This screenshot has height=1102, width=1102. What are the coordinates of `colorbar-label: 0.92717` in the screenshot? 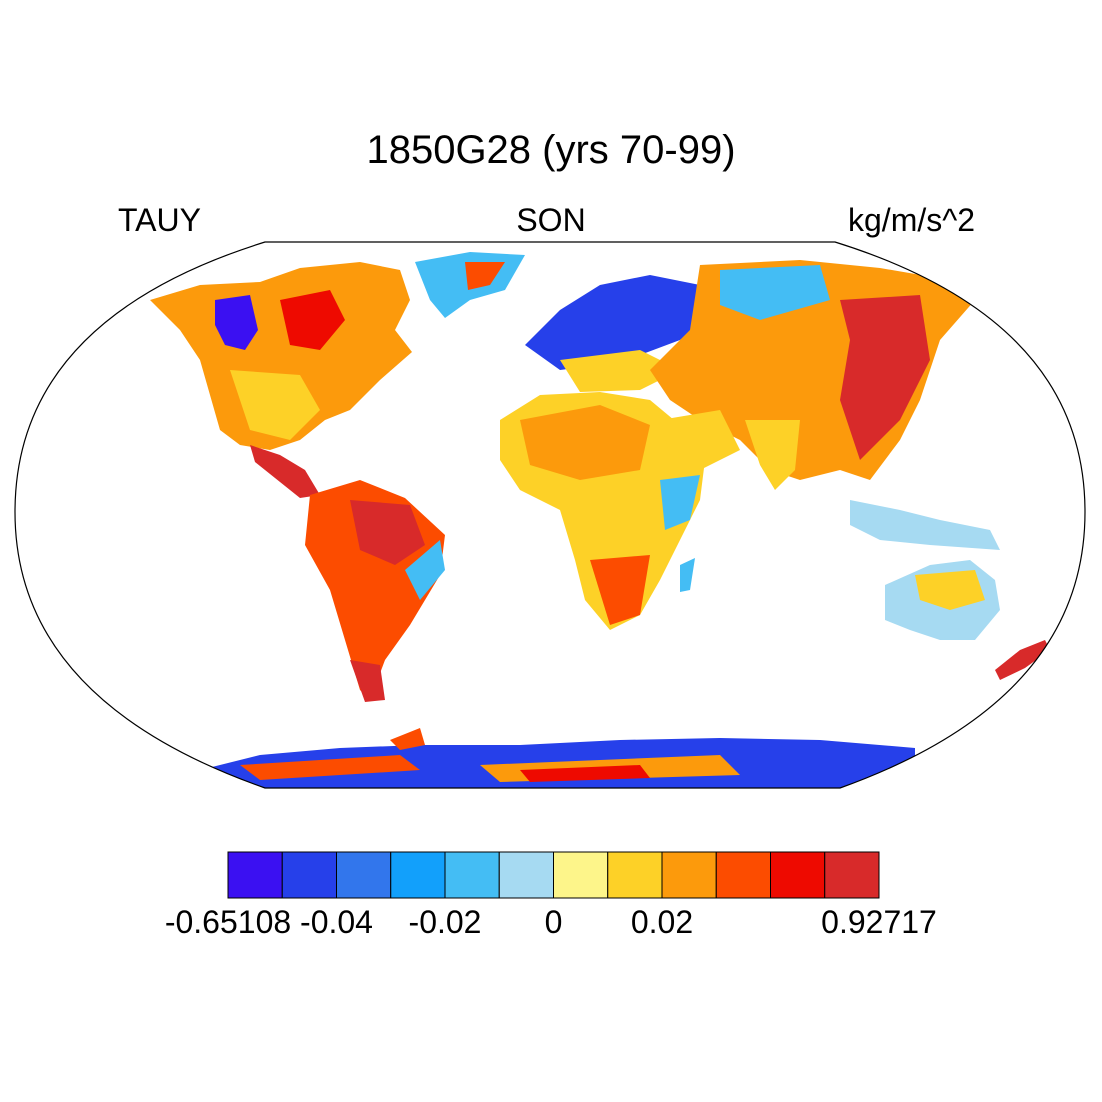 It's located at (879, 922).